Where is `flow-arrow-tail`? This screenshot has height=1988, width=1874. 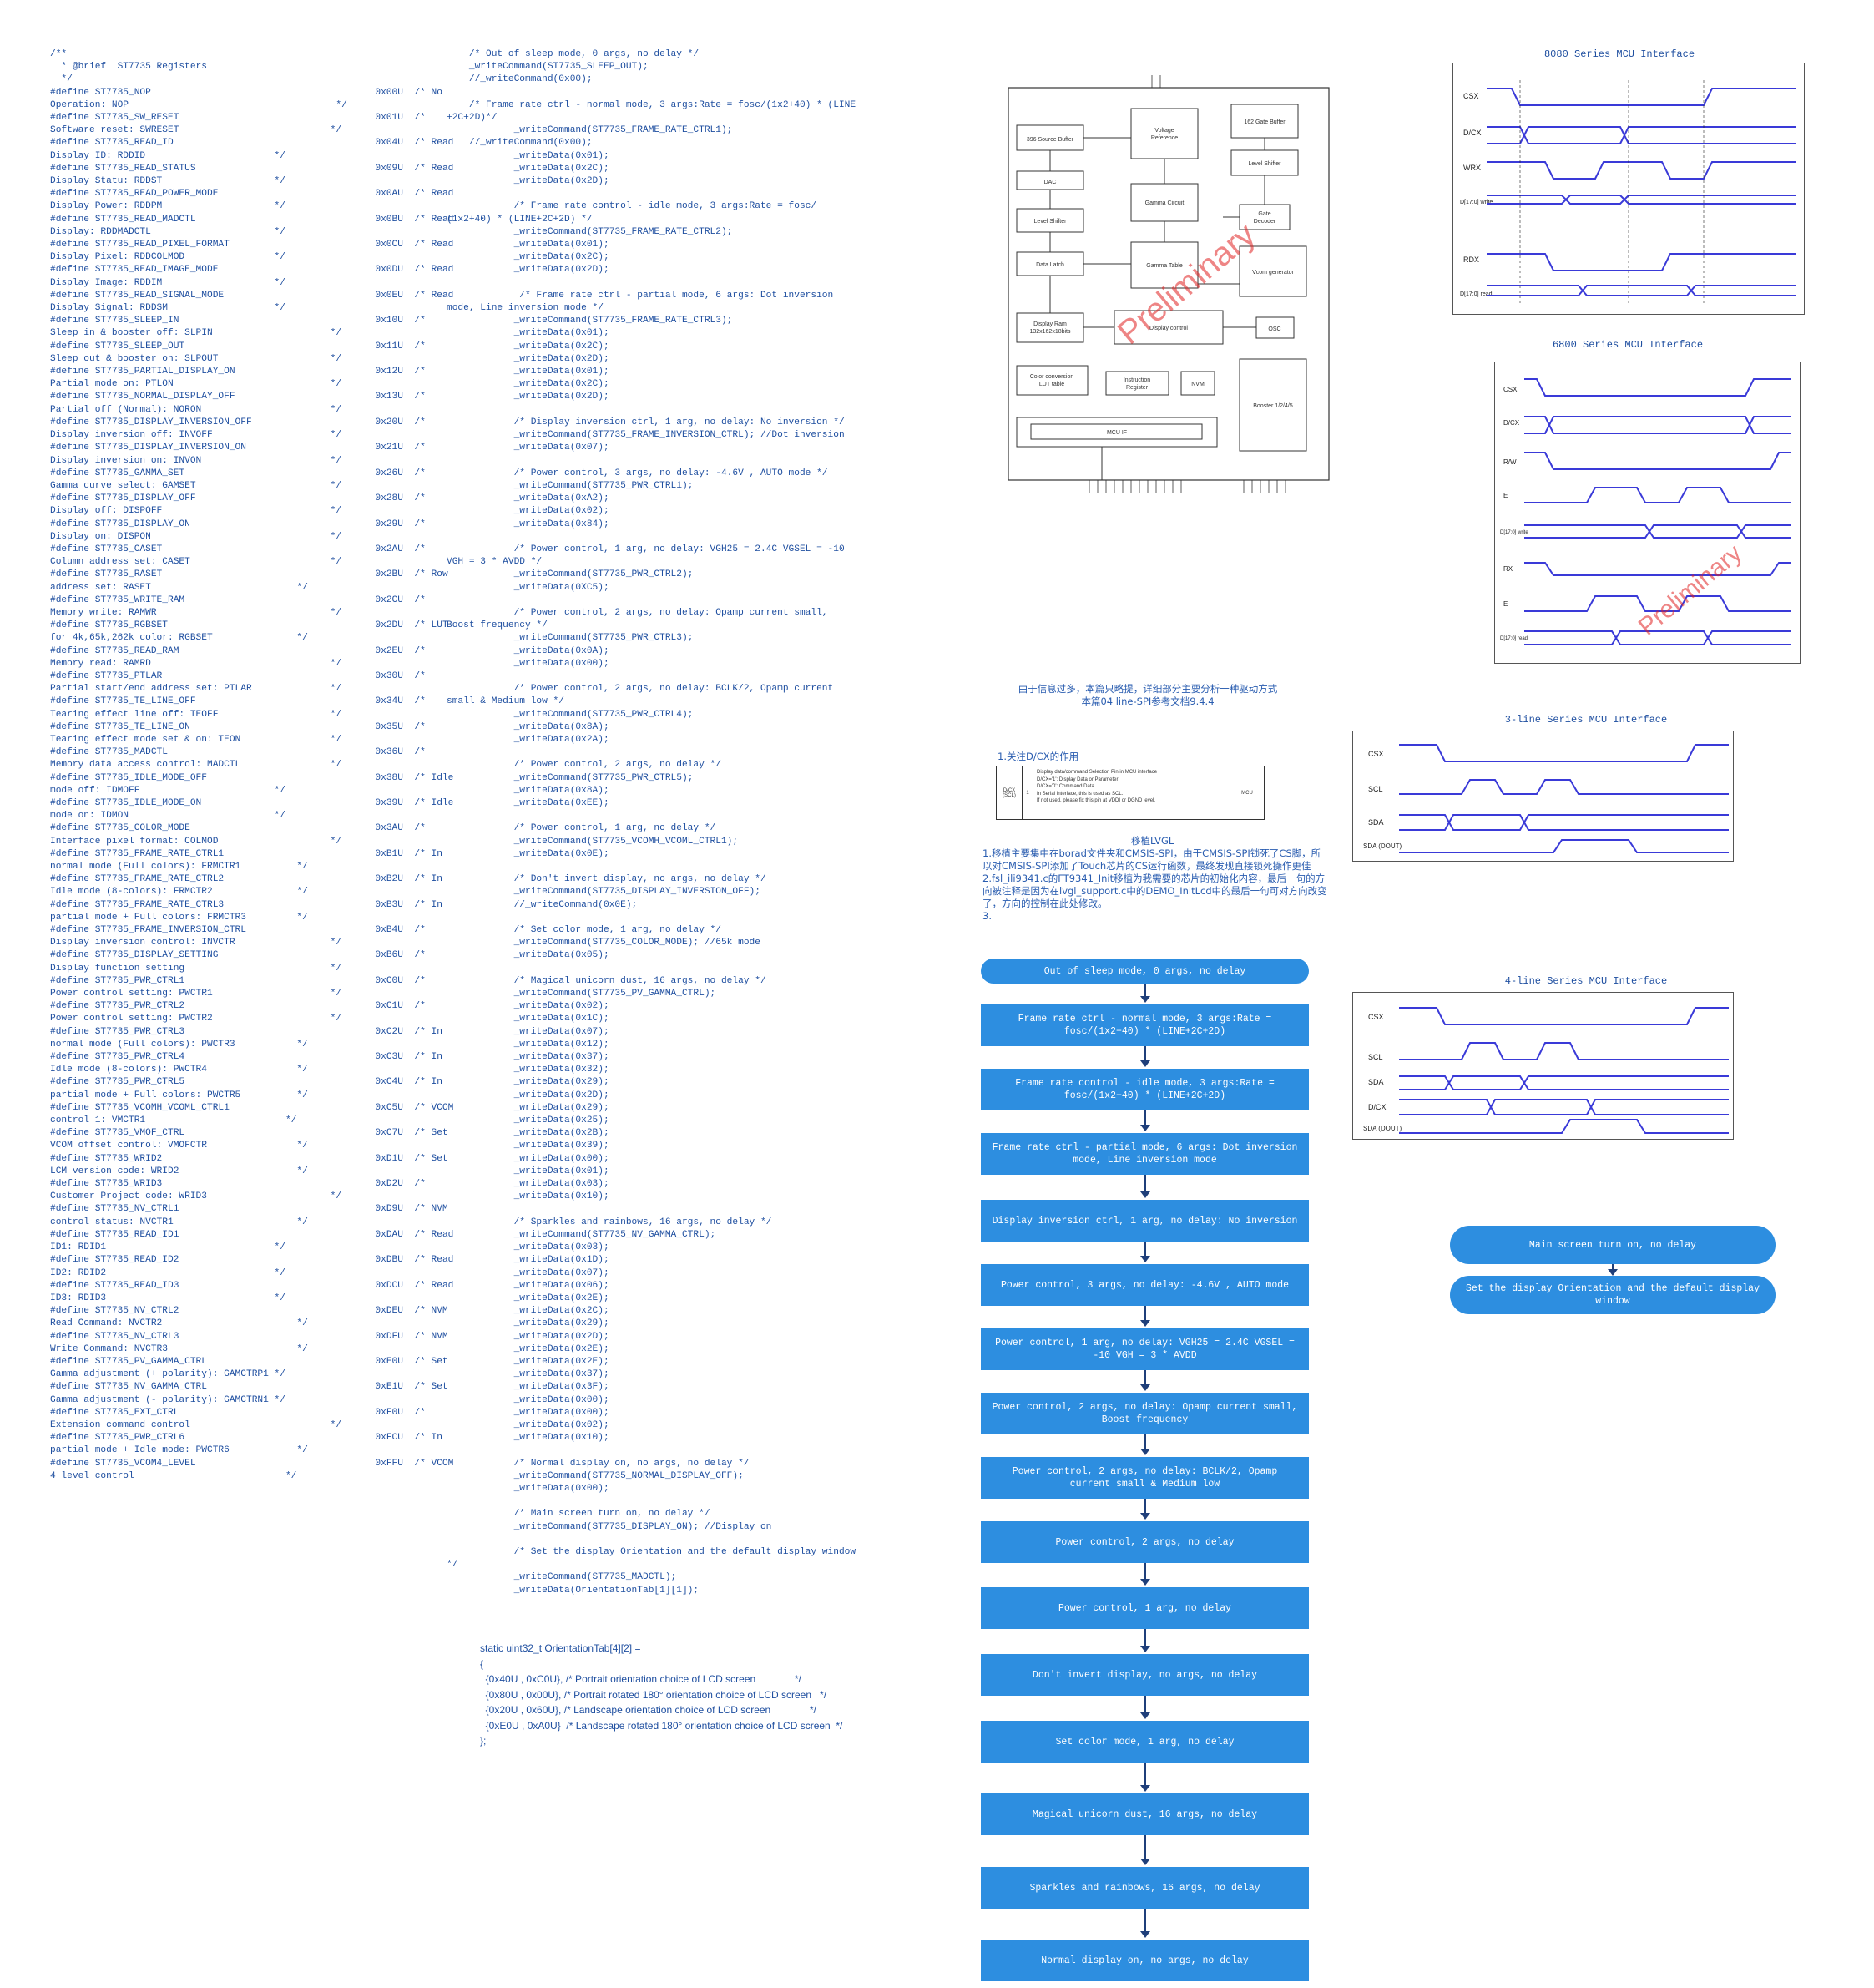
flow-arrow-tail is located at coordinates (1613, 1270).